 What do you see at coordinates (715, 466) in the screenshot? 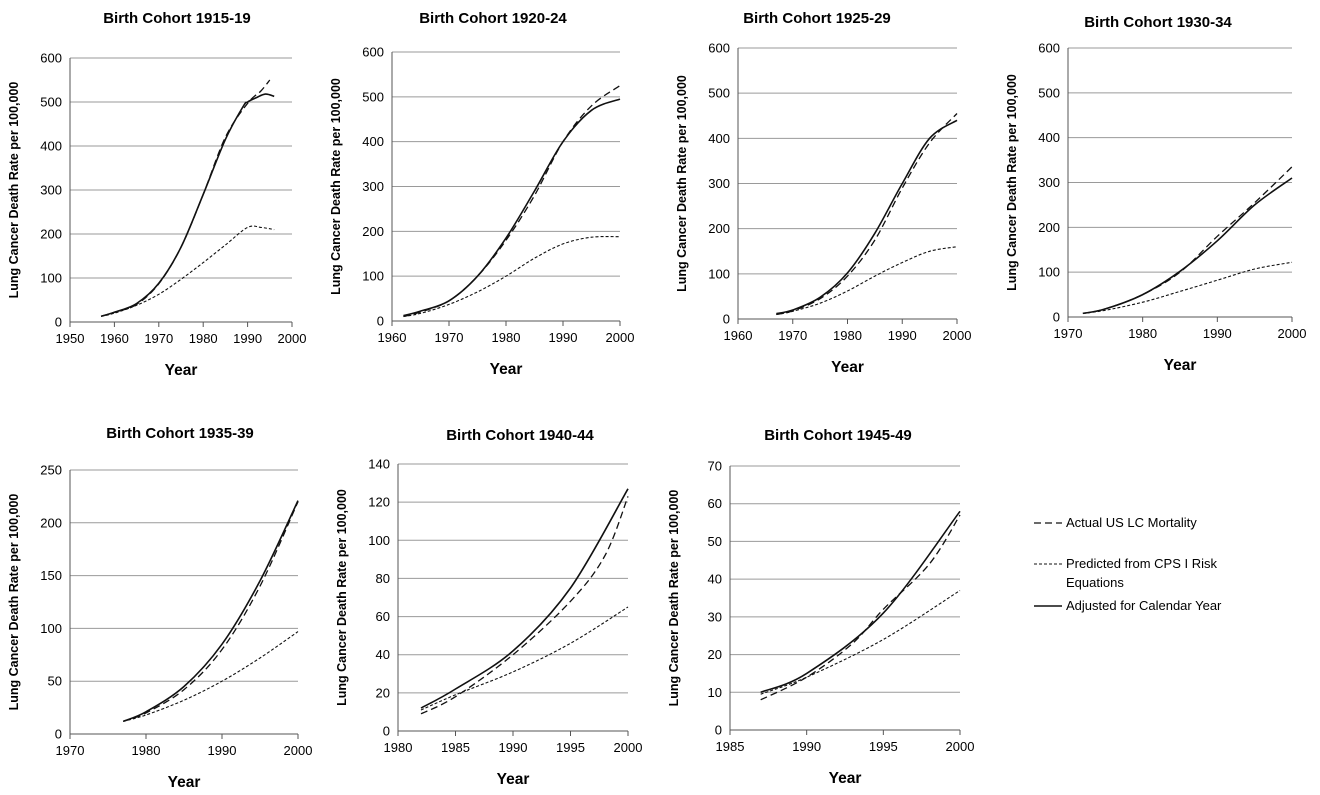
I see `y-tick-label: 70` at bounding box center [715, 466].